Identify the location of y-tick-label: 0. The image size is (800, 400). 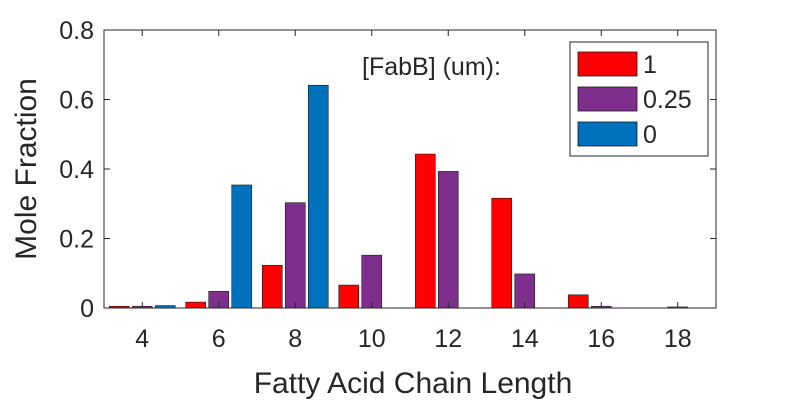
(87, 309).